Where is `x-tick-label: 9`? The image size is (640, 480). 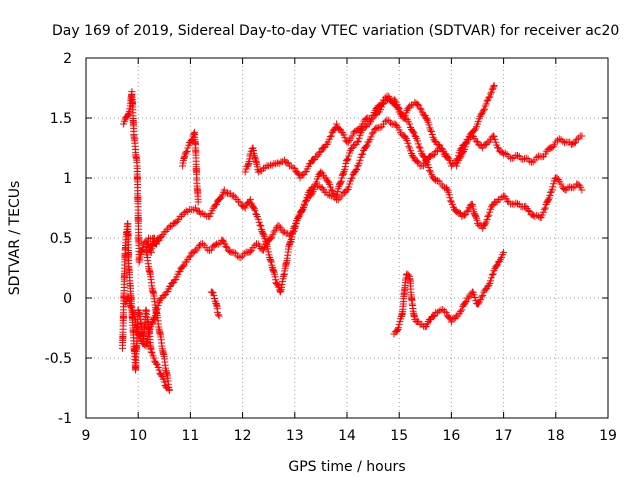 x-tick-label: 9 is located at coordinates (86, 436).